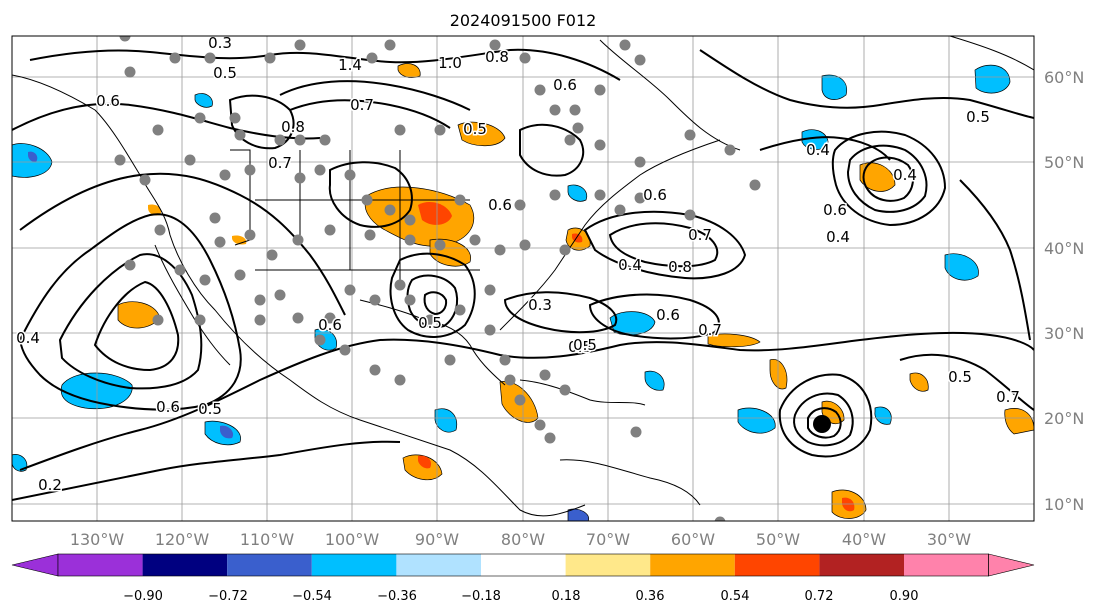 Image resolution: width=1105 pixels, height=615 pixels. Describe the element at coordinates (352, 539) in the screenshot. I see `lon-label-100w: 100°W` at that location.